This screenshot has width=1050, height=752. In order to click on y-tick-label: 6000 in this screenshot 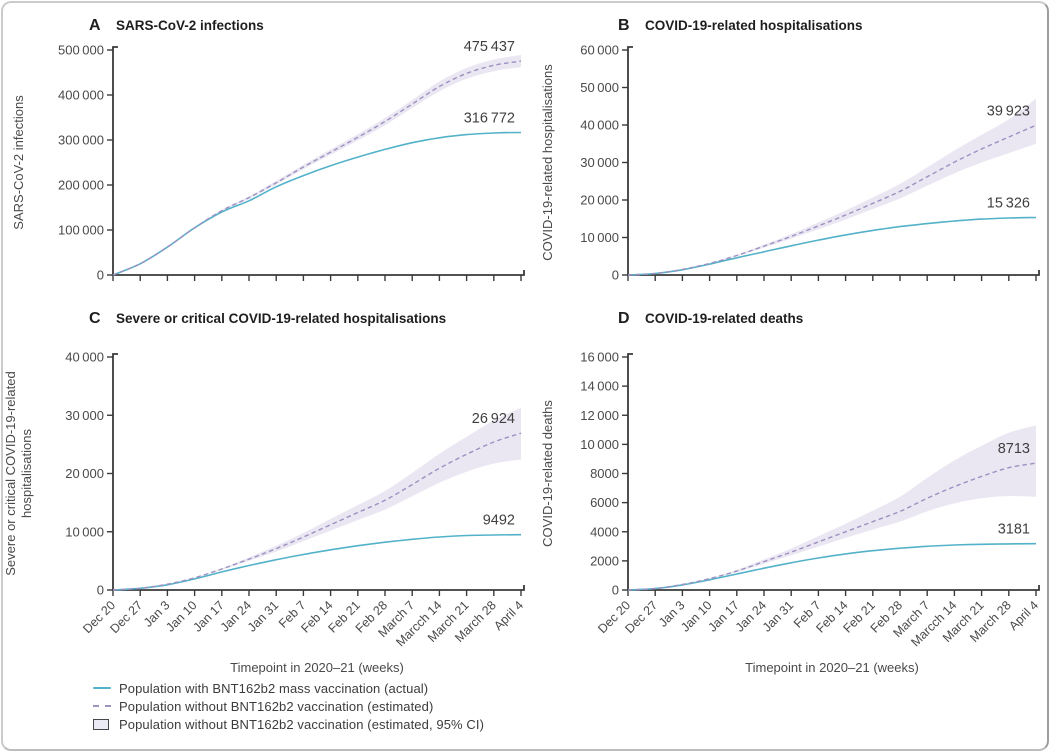, I will do `click(604, 502)`.